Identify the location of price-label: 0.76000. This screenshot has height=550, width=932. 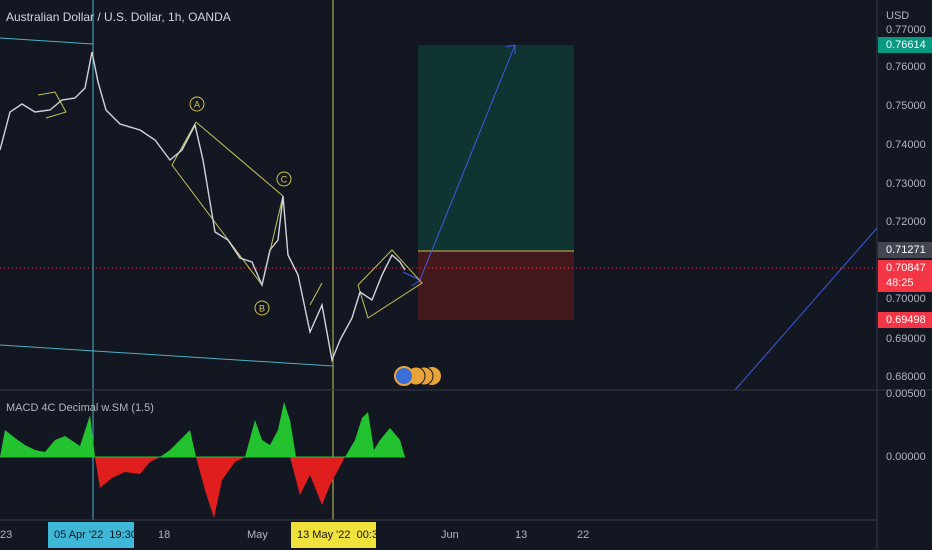
(906, 67).